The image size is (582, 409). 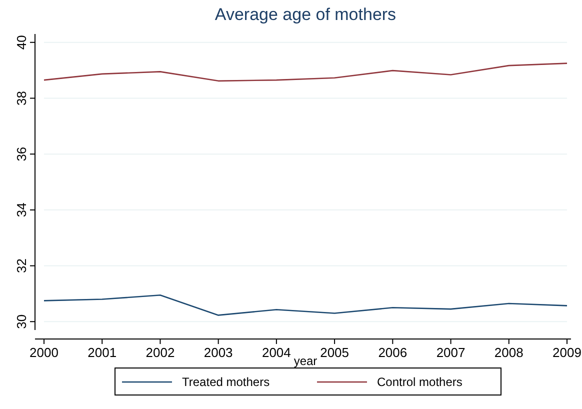 I want to click on x-tick-label: 2008, so click(x=509, y=352).